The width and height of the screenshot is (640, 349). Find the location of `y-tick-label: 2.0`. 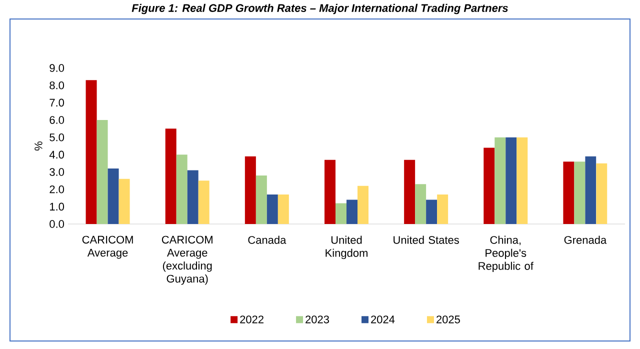

y-tick-label: 2.0 is located at coordinates (57, 189).